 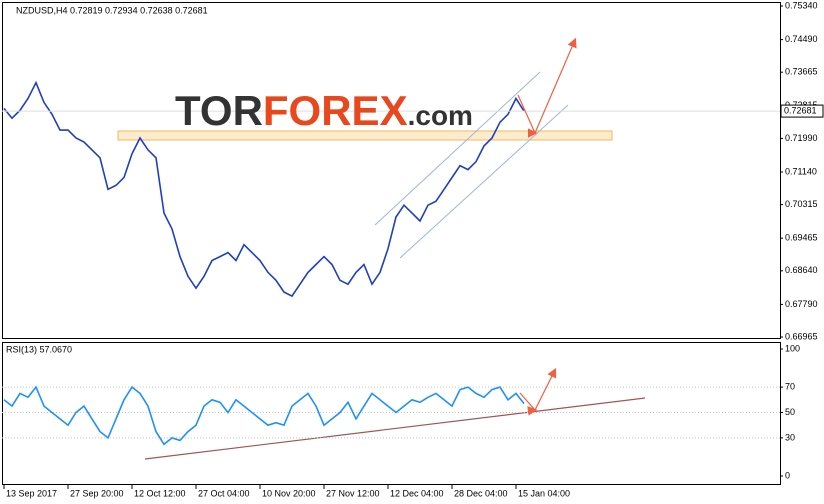 What do you see at coordinates (335, 110) in the screenshot?
I see `logo-part: FOREX` at bounding box center [335, 110].